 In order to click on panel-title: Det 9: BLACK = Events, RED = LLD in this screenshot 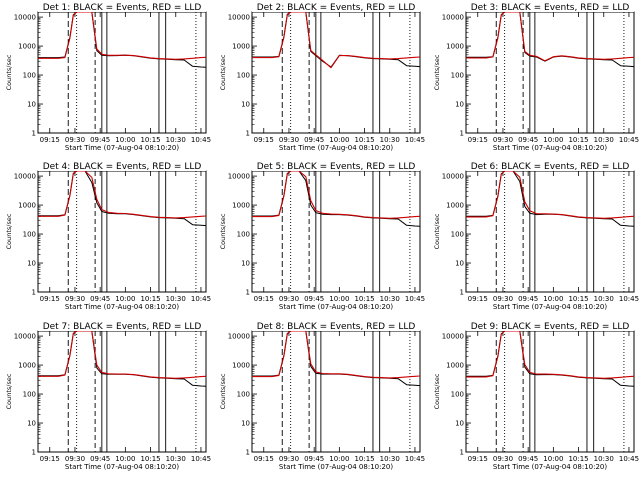, I will do `click(550, 327)`.